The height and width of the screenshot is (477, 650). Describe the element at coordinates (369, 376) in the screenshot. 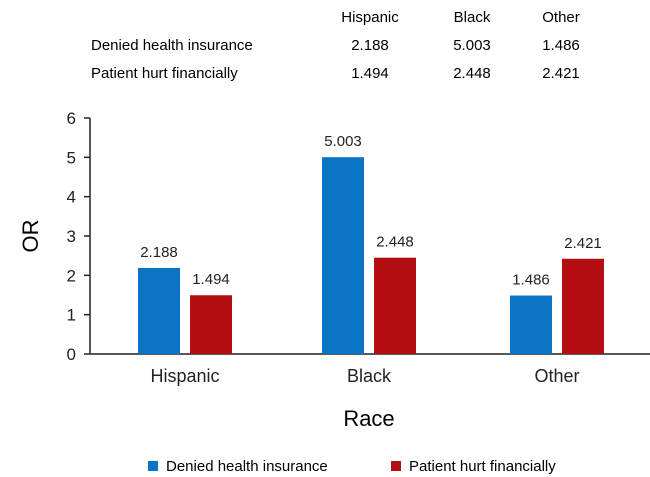

I see `x-tick-label-black: Black` at that location.